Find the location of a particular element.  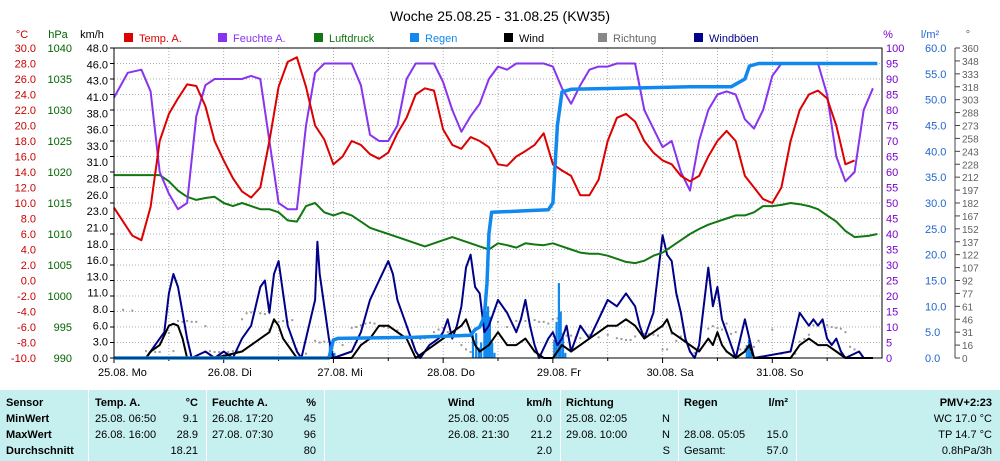

tick-label-left: 13.0 is located at coordinates (97, 277).